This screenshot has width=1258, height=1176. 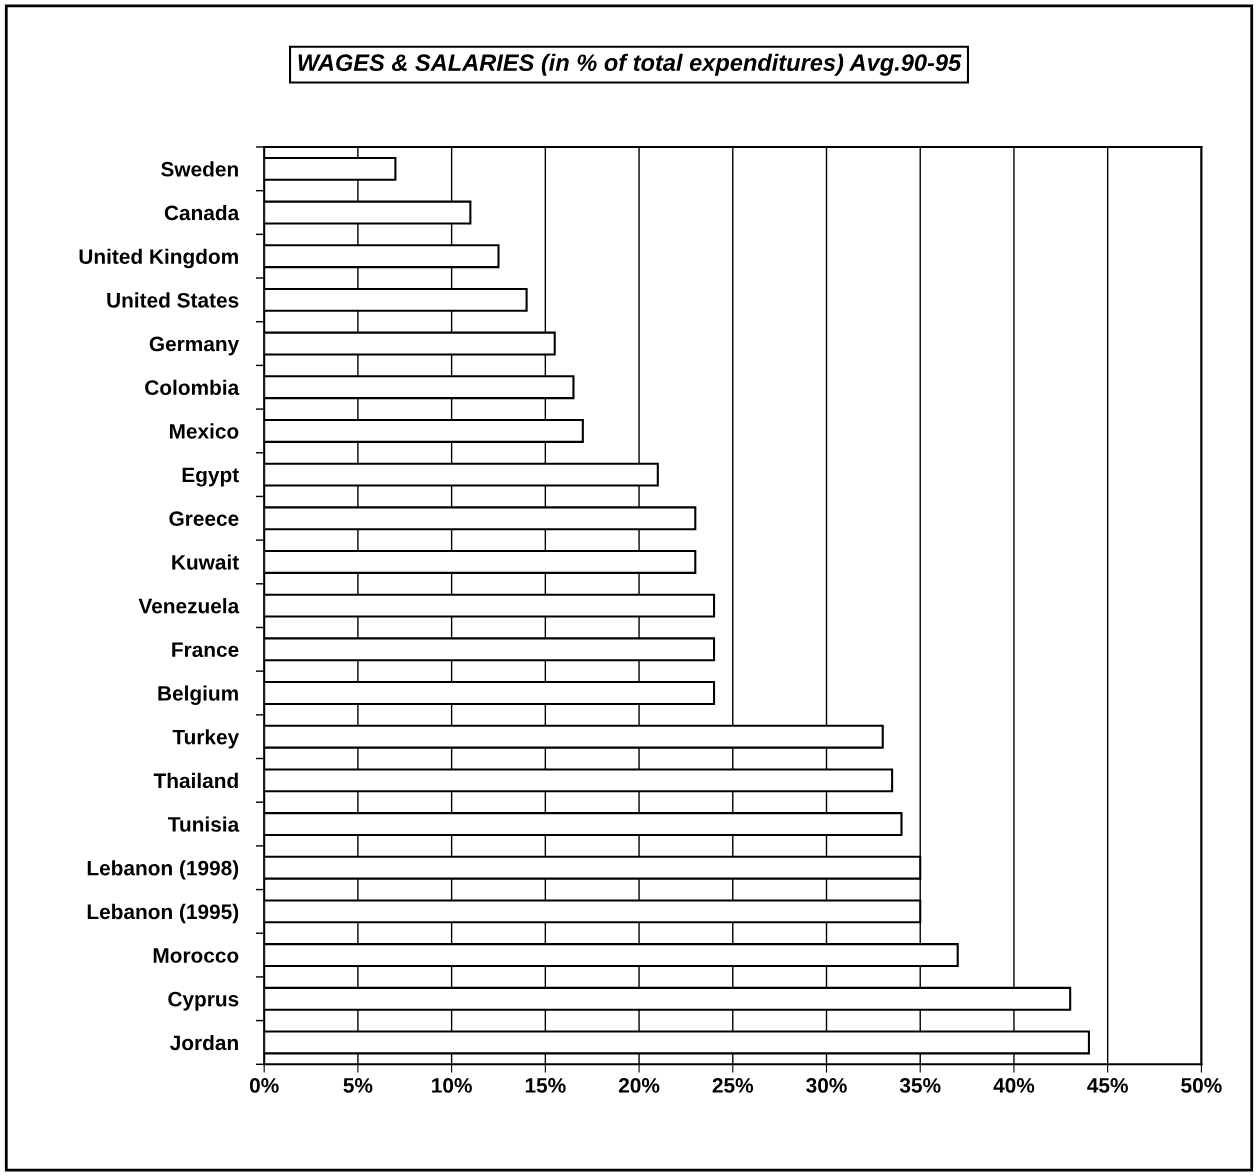 I want to click on y-tick-label: Egypt, so click(x=210, y=477).